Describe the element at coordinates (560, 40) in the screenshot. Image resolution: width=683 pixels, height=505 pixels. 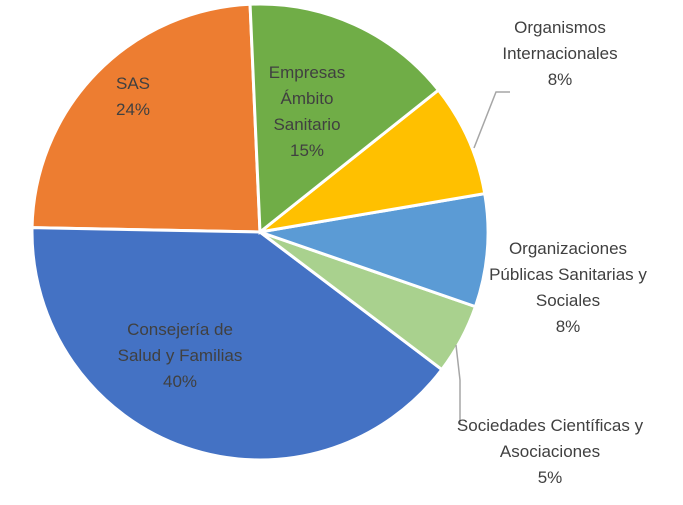
I see `category-name: Organismos Internacionales` at that location.